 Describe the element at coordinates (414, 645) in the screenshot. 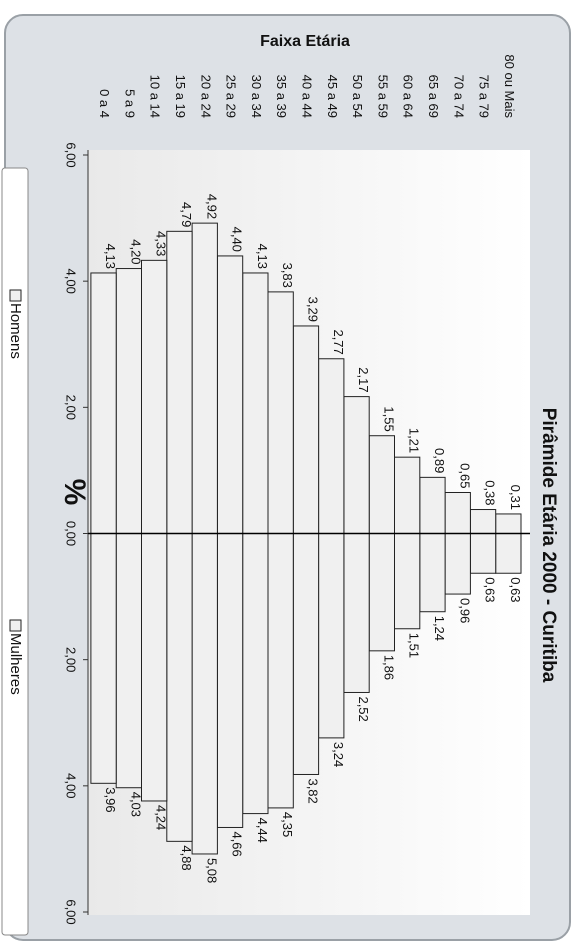

I see `value-label: 1,51` at that location.